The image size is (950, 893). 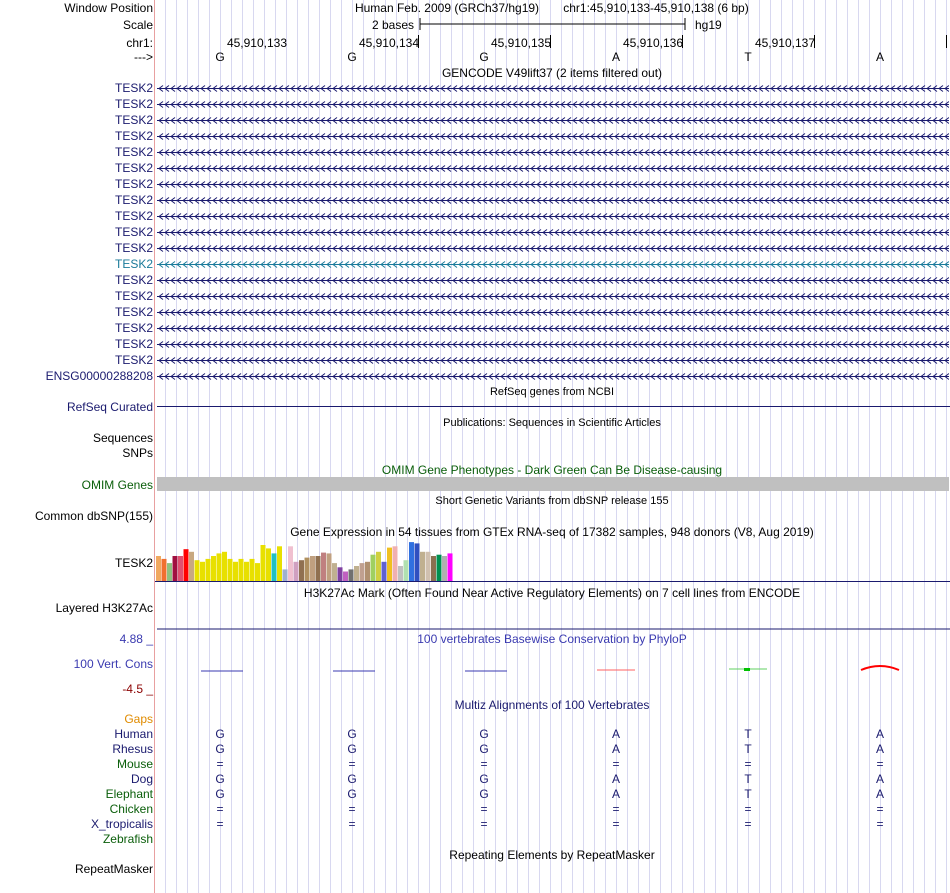 What do you see at coordinates (552, 855) in the screenshot?
I see `repeatmasker-track-title: Repeating Elements by RepeatMasker` at bounding box center [552, 855].